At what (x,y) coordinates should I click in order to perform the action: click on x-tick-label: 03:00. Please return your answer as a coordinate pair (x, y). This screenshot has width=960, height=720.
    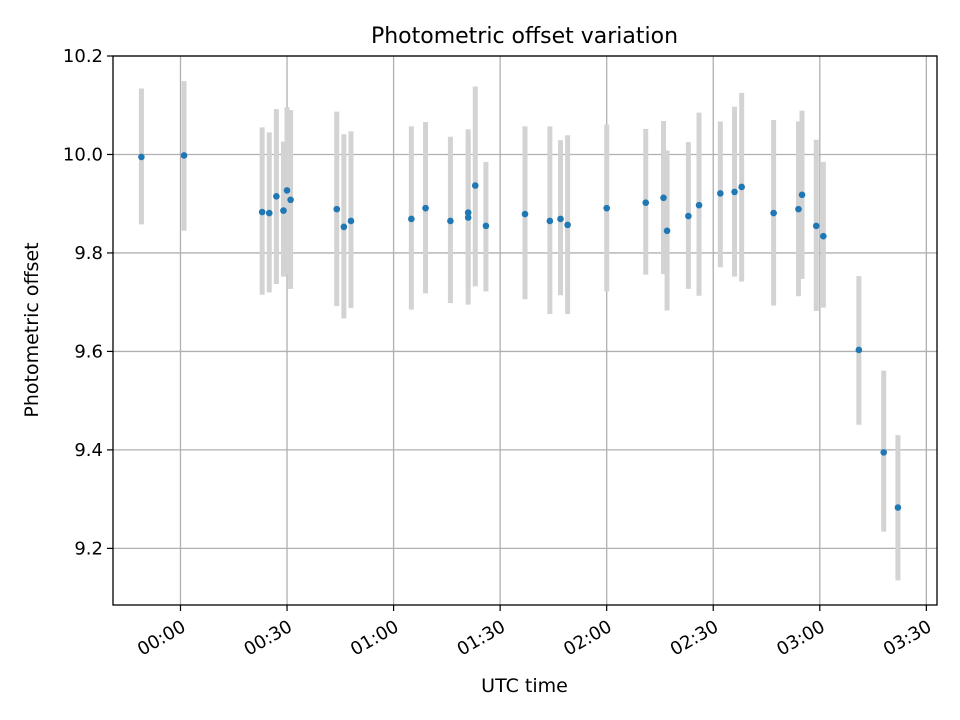
    Looking at the image, I should click on (800, 638).